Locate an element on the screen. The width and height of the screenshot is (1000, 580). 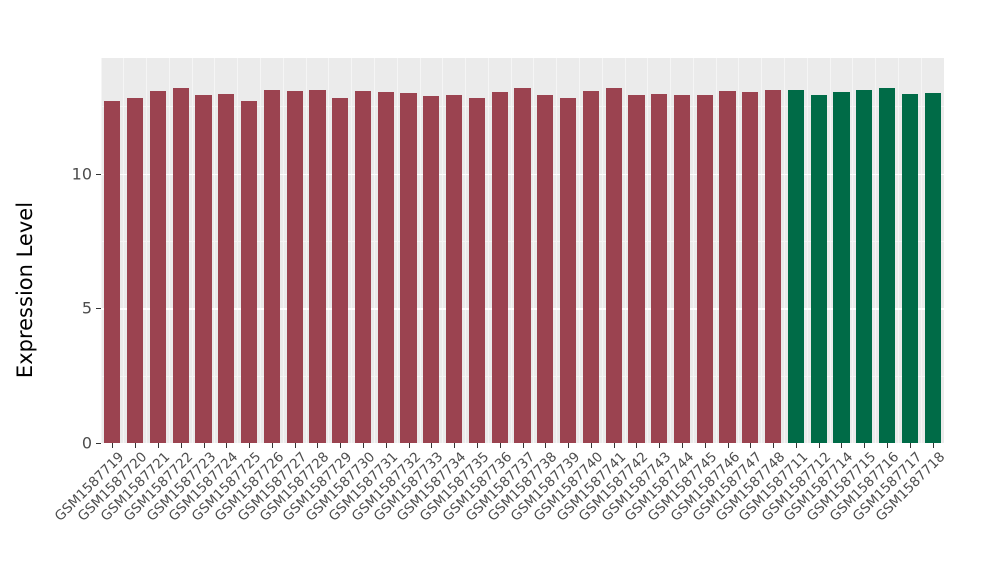
y-axis-title-text: Expression Level is located at coordinates (25, 290).